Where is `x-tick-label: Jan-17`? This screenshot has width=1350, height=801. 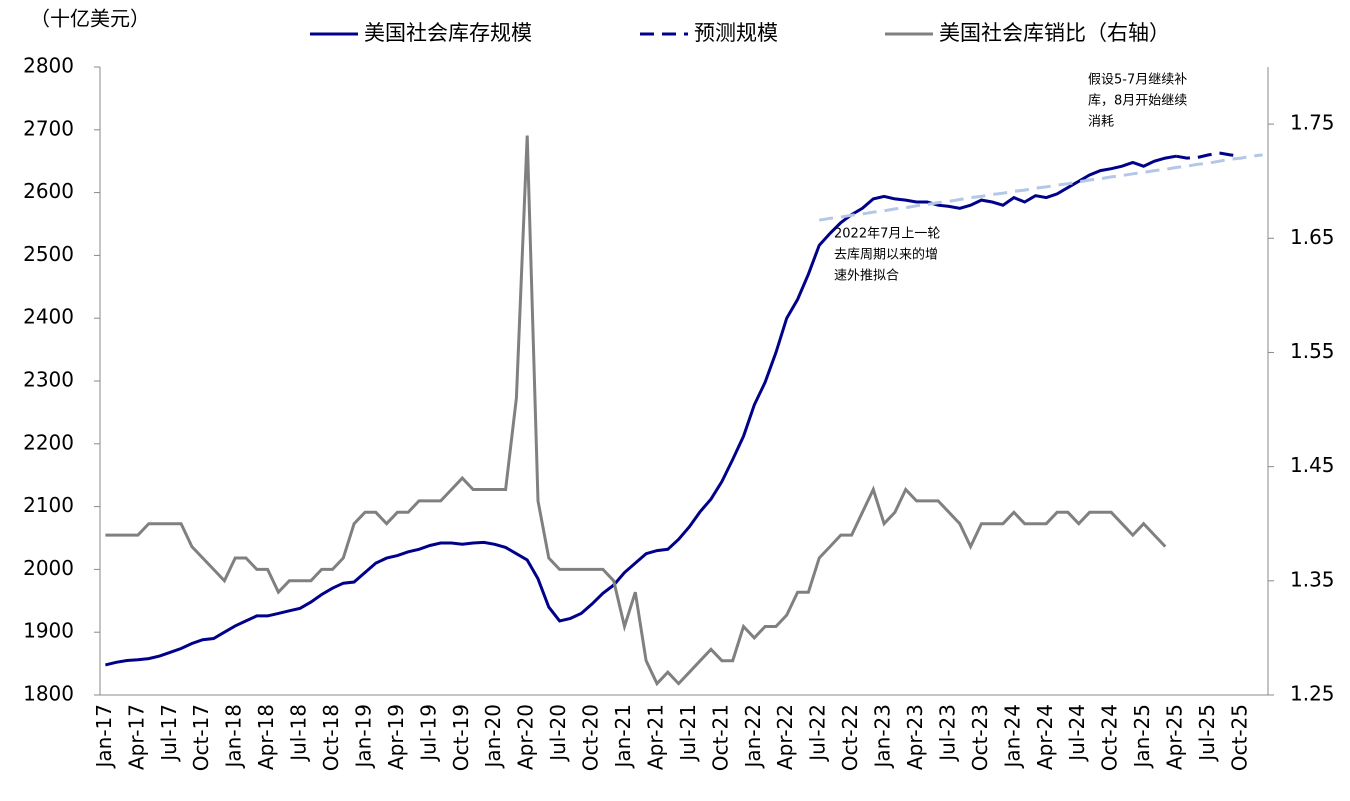
x-tick-label: Jan-17 is located at coordinates (104, 737).